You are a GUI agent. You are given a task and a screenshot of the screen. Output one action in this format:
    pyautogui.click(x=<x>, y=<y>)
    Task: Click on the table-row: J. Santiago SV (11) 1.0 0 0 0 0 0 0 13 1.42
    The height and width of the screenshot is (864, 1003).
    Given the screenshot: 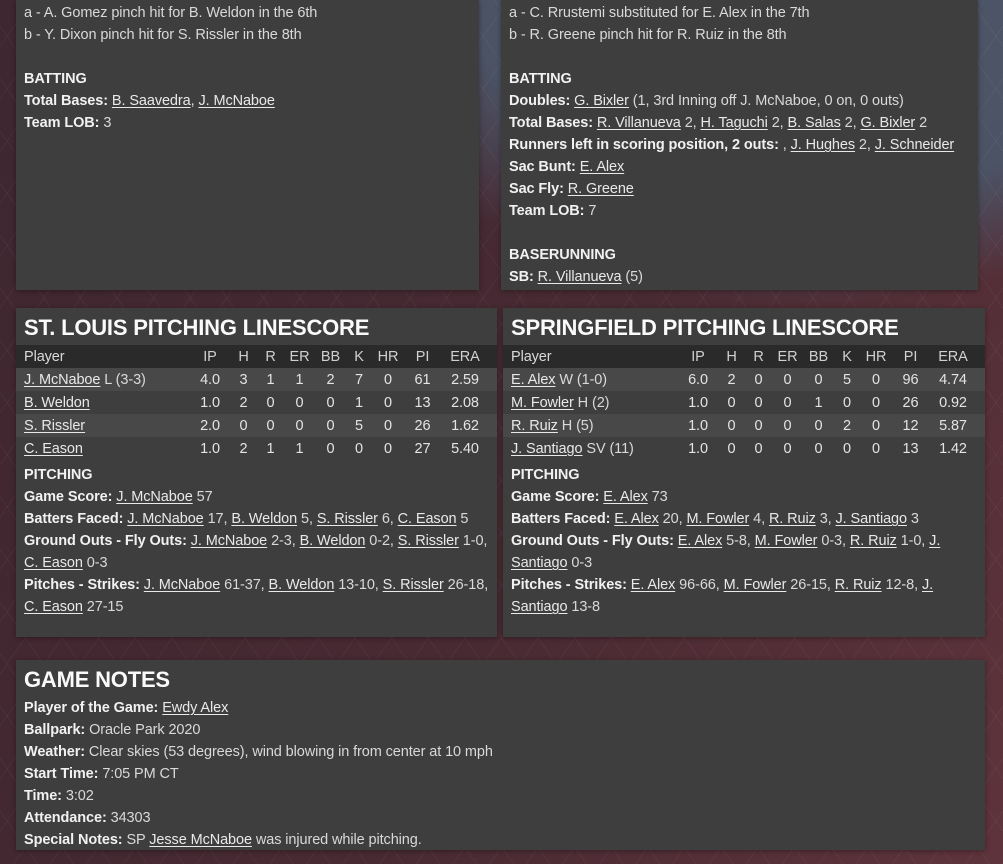 What is the action you would take?
    pyautogui.click(x=744, y=448)
    